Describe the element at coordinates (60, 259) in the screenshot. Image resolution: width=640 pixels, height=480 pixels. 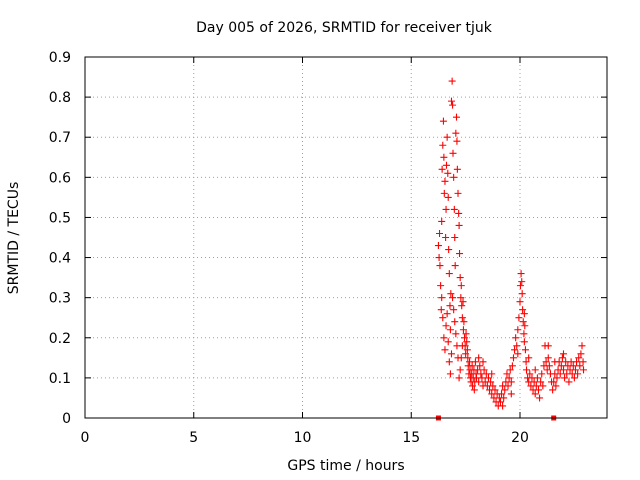
I see `y-tick-label: 0.4` at that location.